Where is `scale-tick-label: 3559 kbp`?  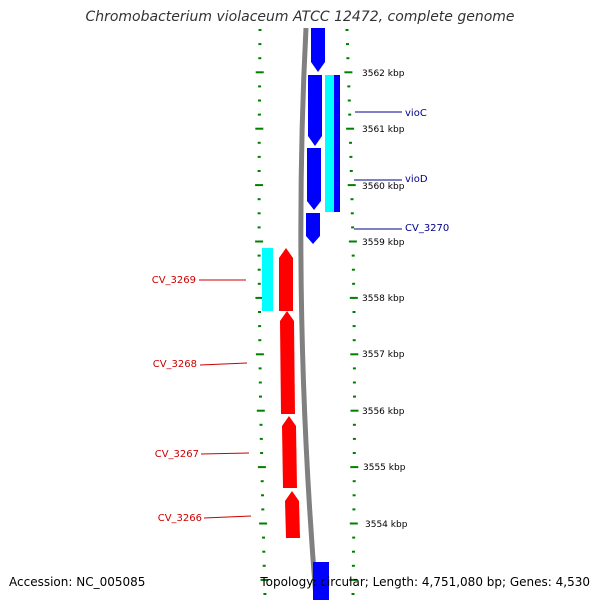 scale-tick-label: 3559 kbp is located at coordinates (383, 243).